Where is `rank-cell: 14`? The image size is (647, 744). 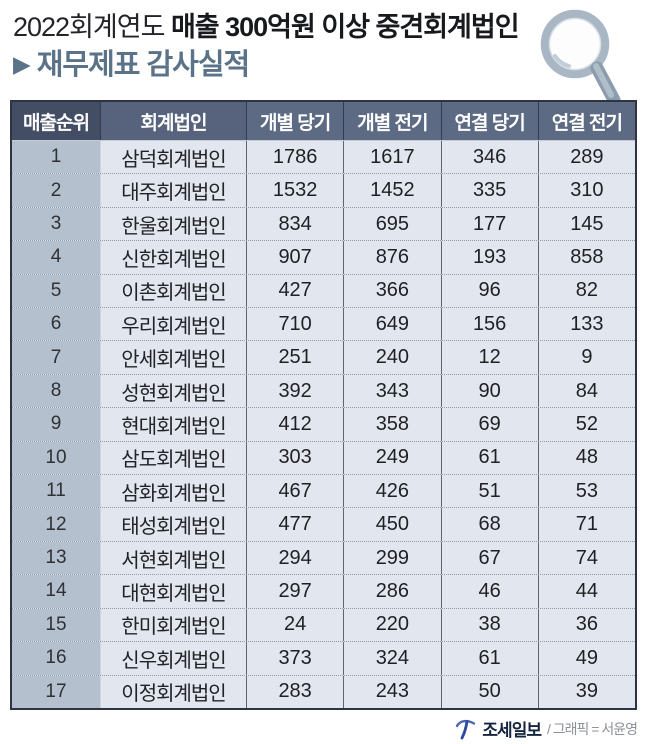
rank-cell: 14 is located at coordinates (56, 591).